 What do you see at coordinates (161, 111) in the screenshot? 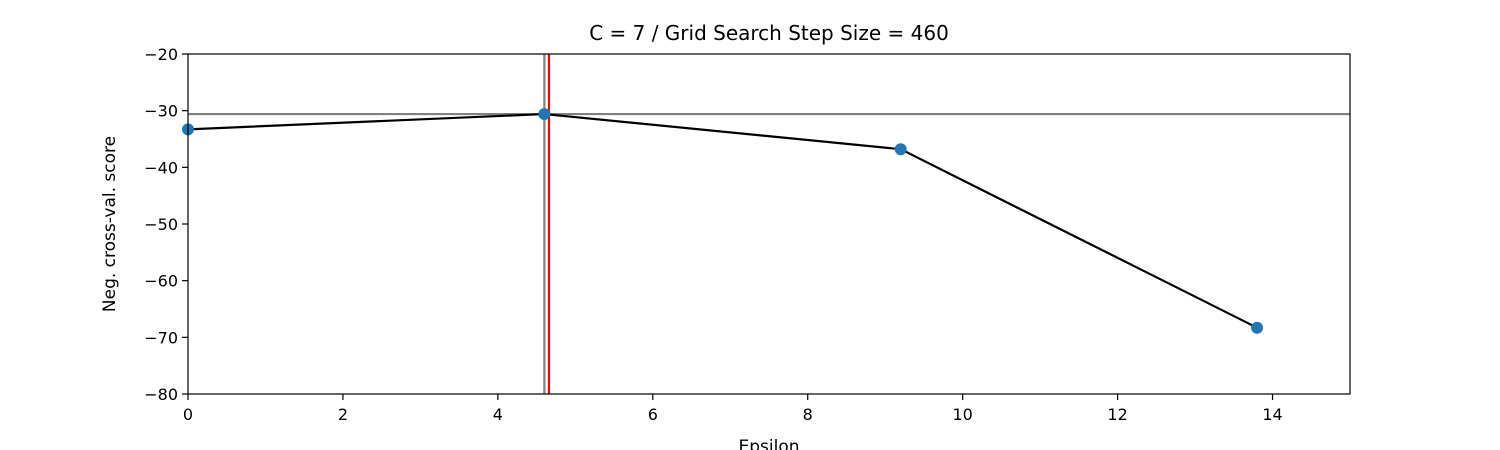
I see `y-tick-label: −30` at bounding box center [161, 111].